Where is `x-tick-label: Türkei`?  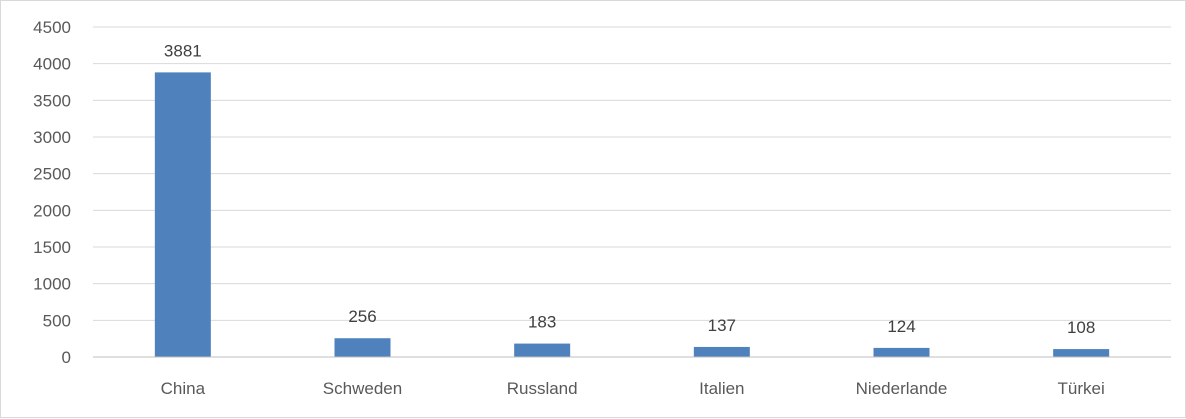
x-tick-label: Türkei is located at coordinates (1081, 388).